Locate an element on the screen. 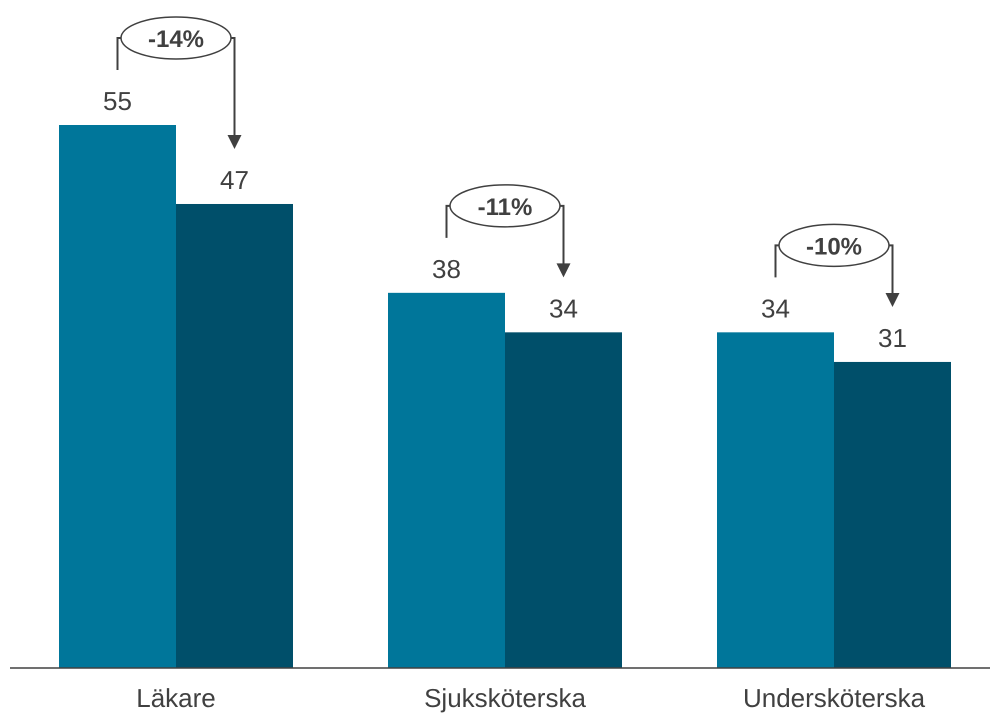 The image size is (990, 713). data-label: 55 is located at coordinates (117, 101).